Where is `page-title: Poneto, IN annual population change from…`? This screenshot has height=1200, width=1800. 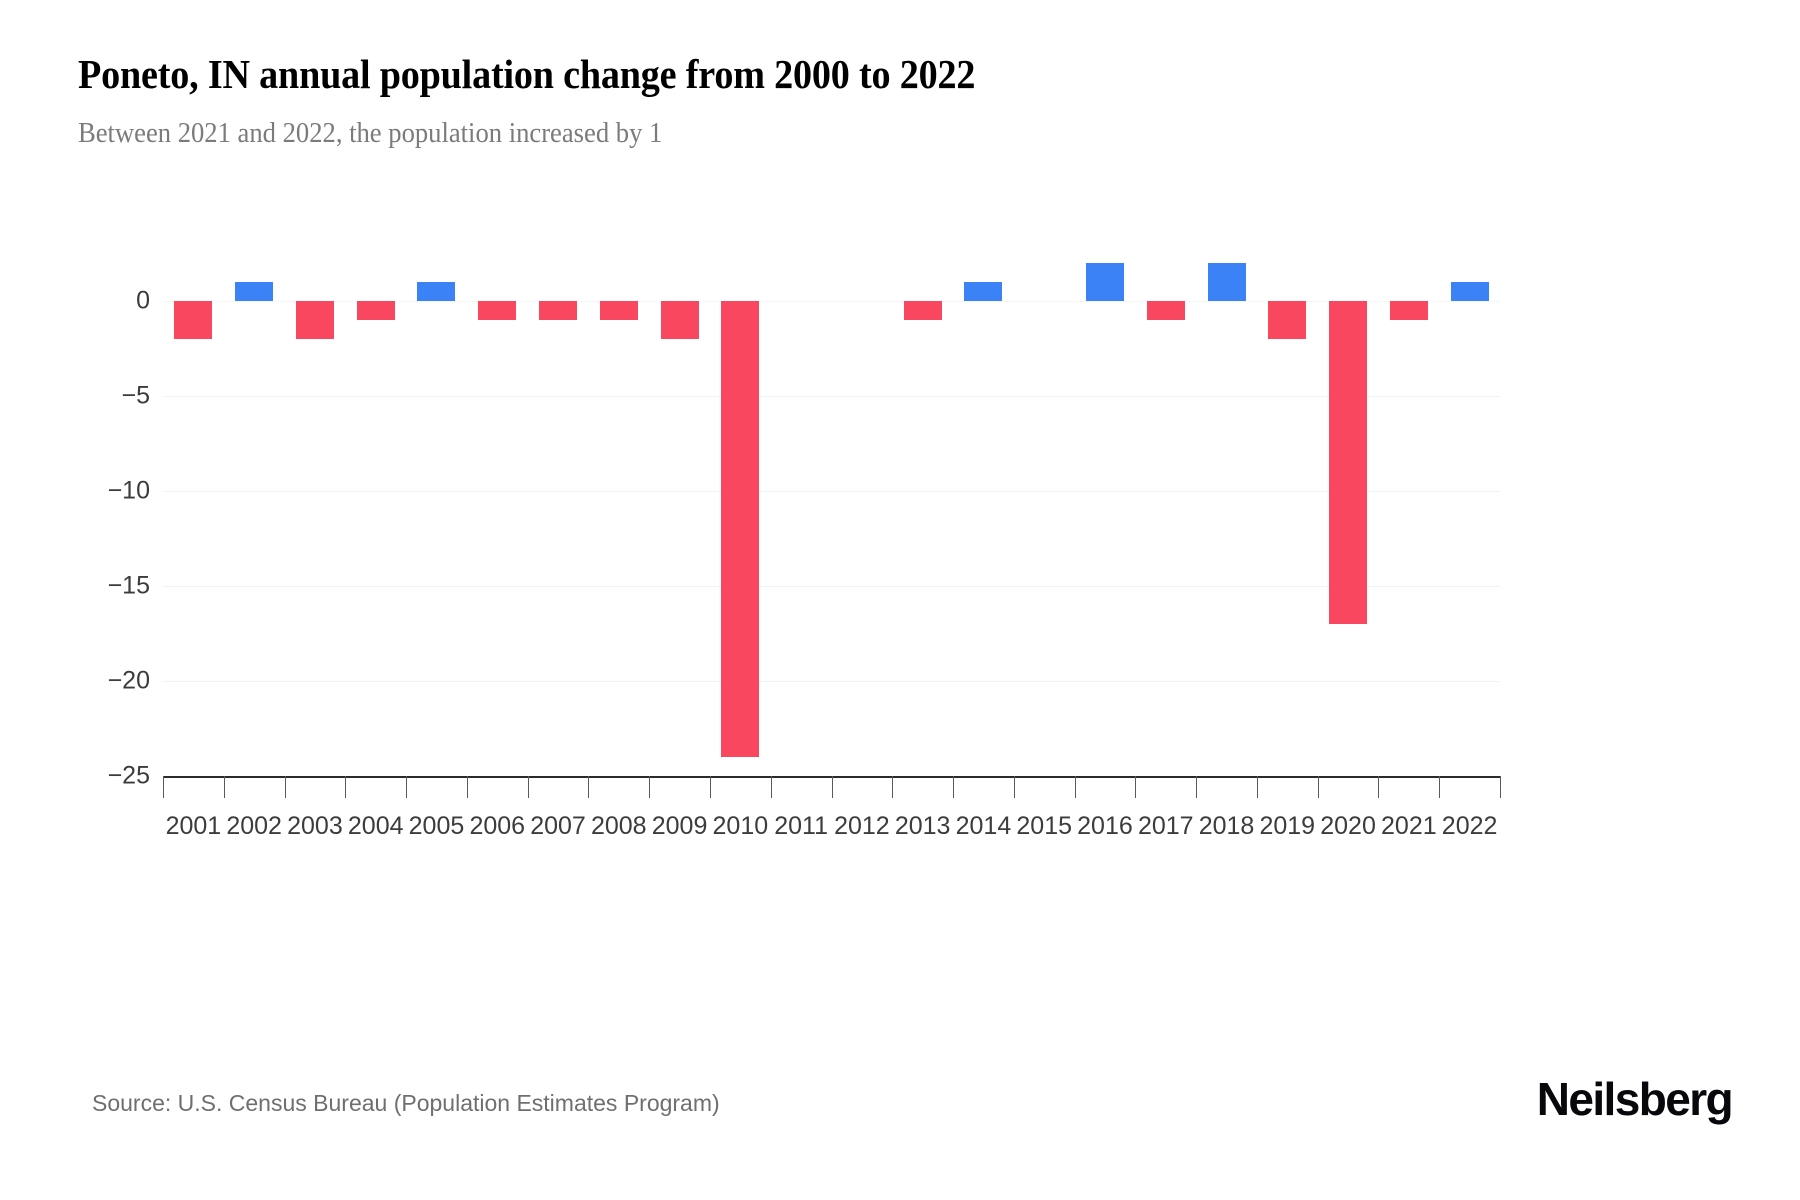
page-title: Poneto, IN annual population change from… is located at coordinates (527, 74).